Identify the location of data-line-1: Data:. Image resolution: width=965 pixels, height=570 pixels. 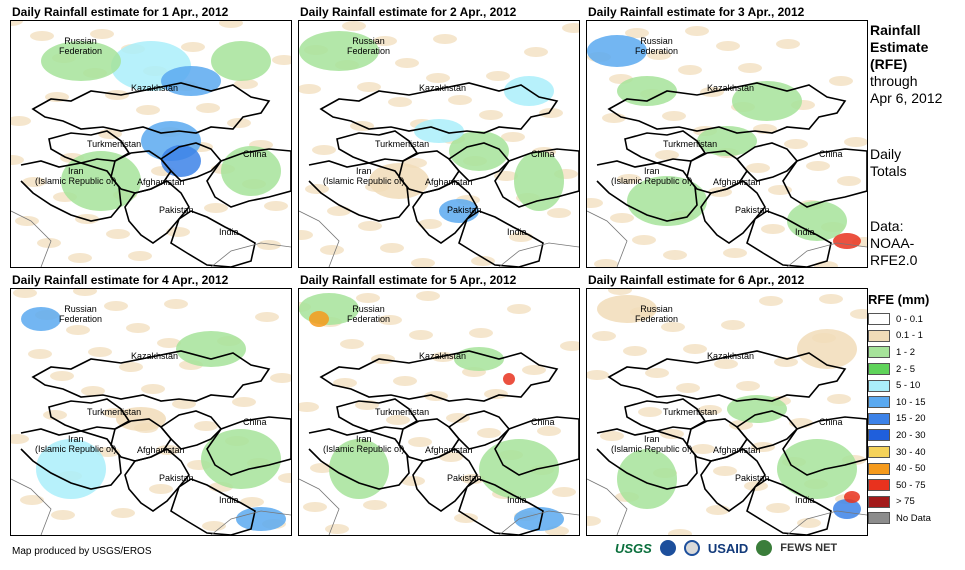
(887, 226).